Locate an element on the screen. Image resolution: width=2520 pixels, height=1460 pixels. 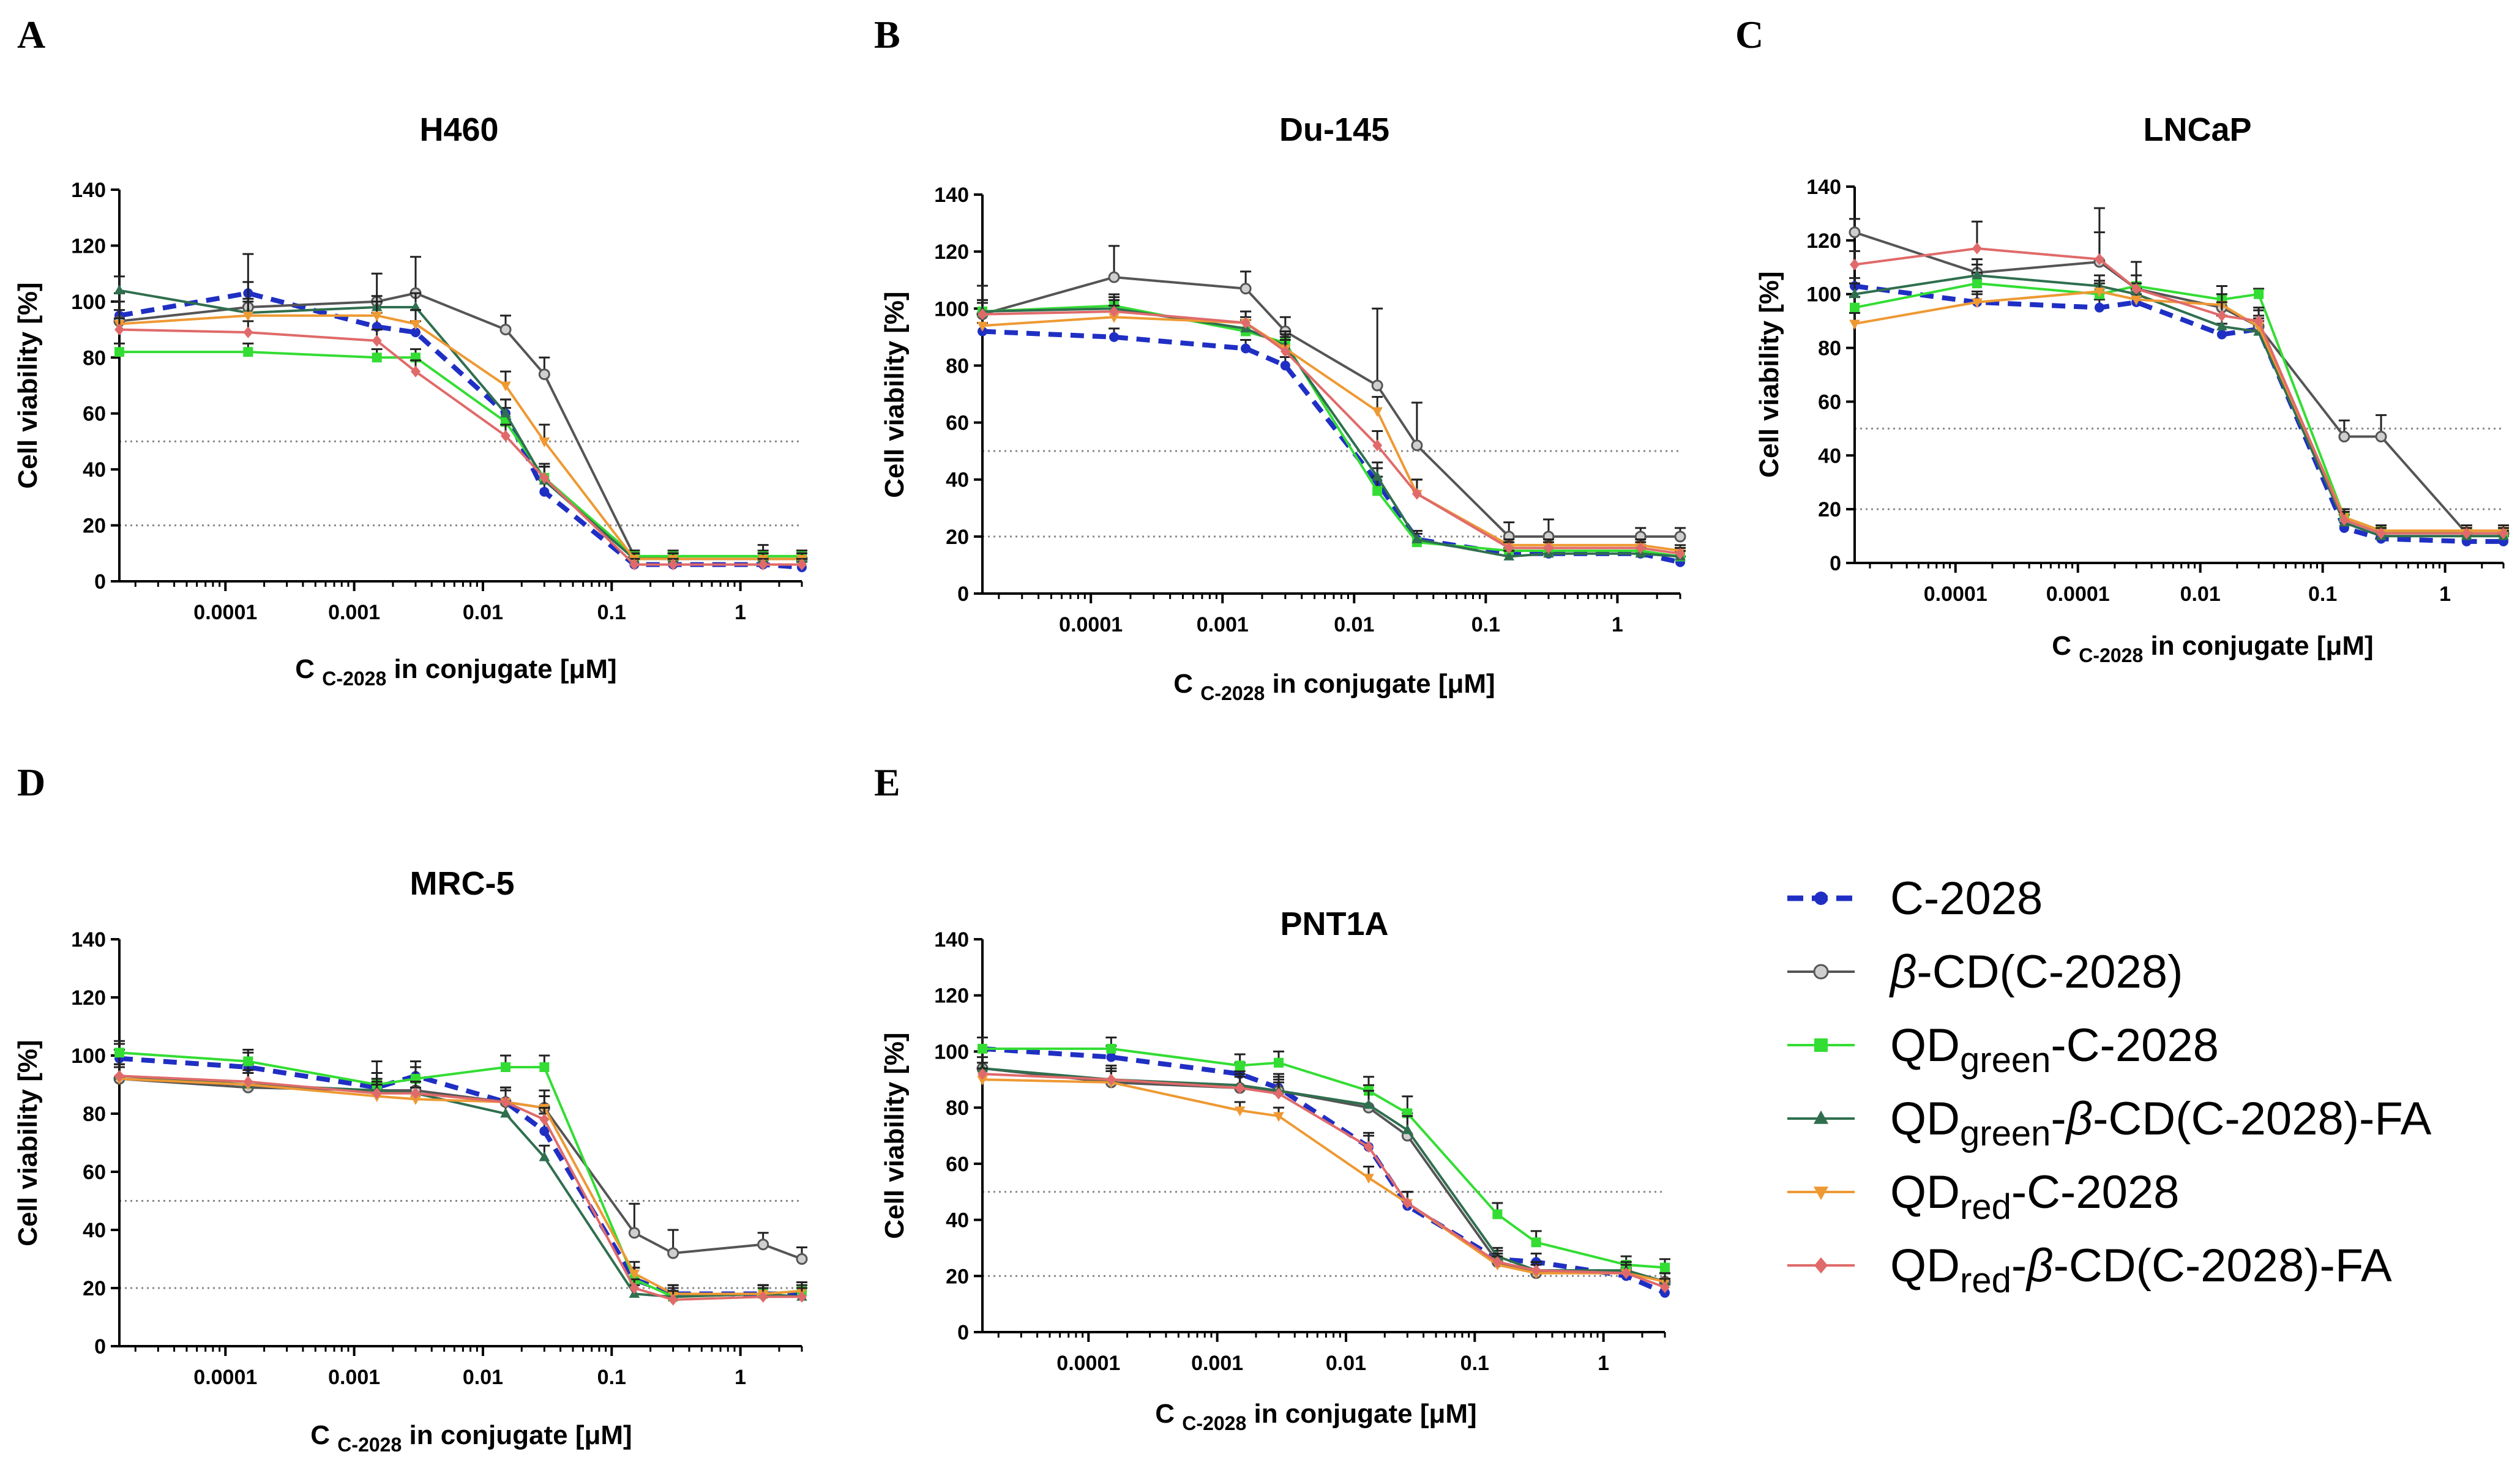
y-tick-label: 100 is located at coordinates (952, 1051).